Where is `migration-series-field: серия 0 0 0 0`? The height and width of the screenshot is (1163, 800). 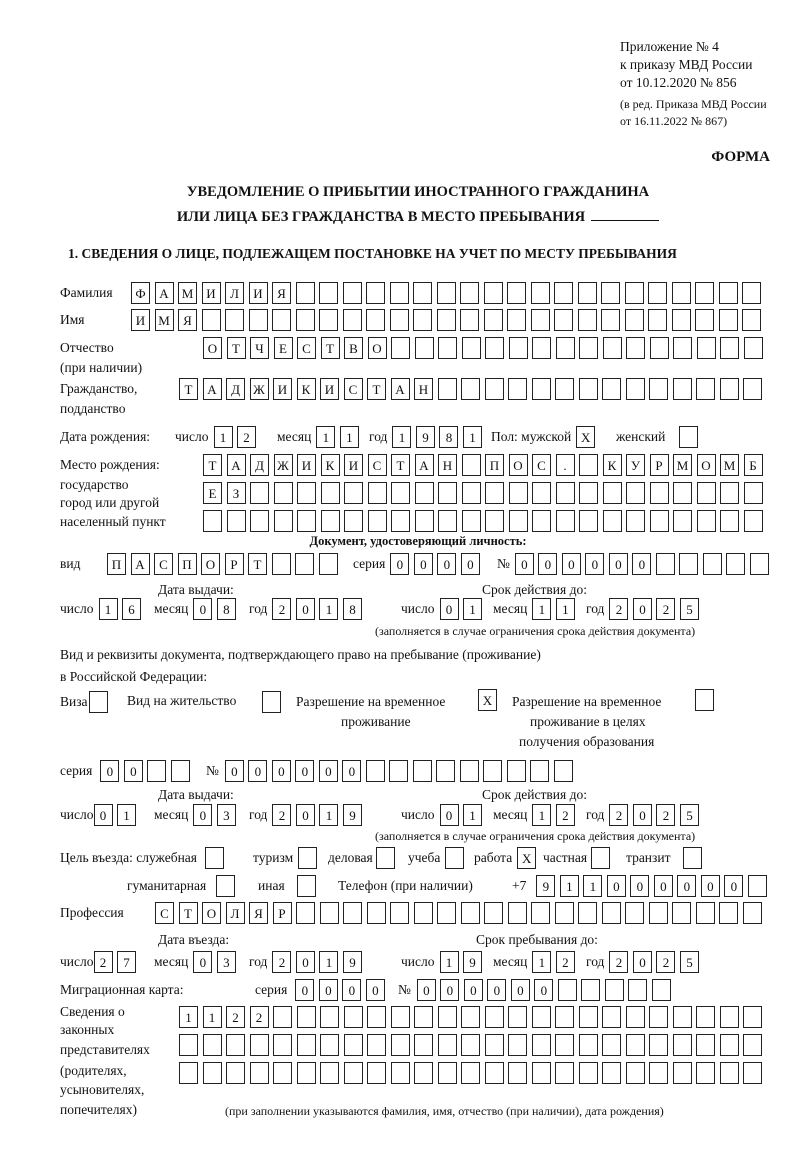
migration-series-field: серия 0 0 0 0 is located at coordinates (322, 990).